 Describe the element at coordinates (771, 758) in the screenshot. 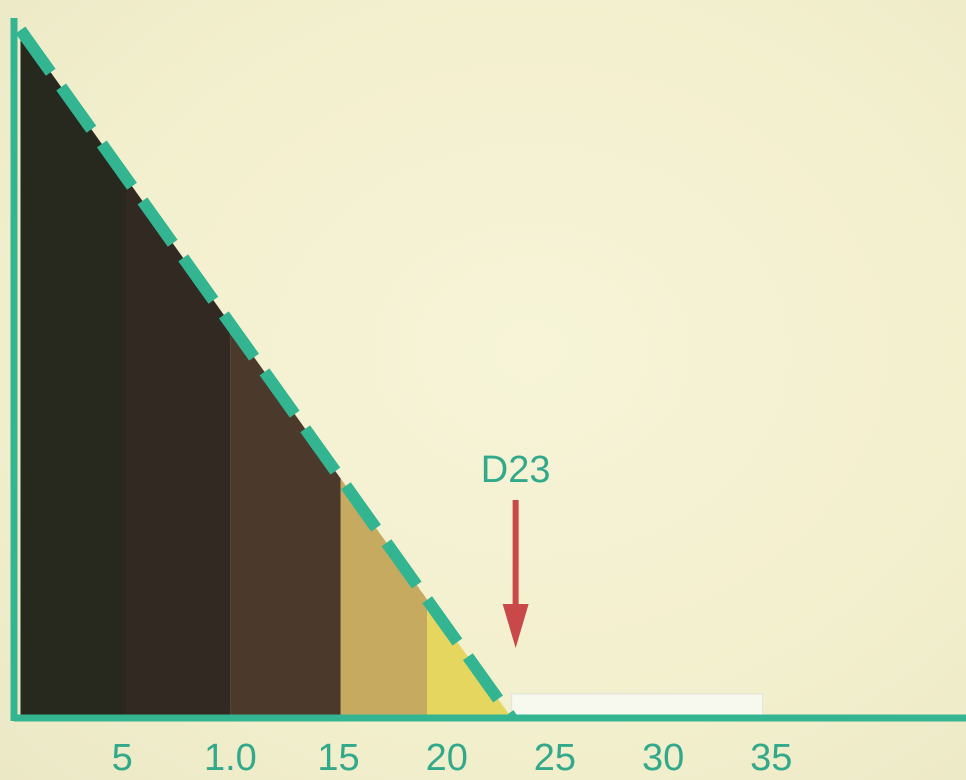

I see `x-tick-label-35: 35` at that location.